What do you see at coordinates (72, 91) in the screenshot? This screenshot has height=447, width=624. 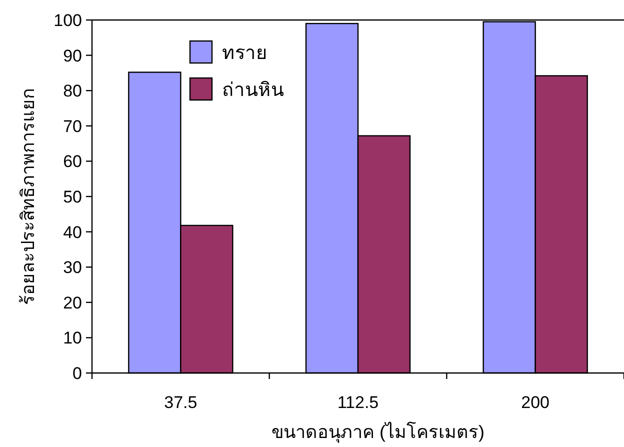 I see `y-tick-label: 80` at bounding box center [72, 91].